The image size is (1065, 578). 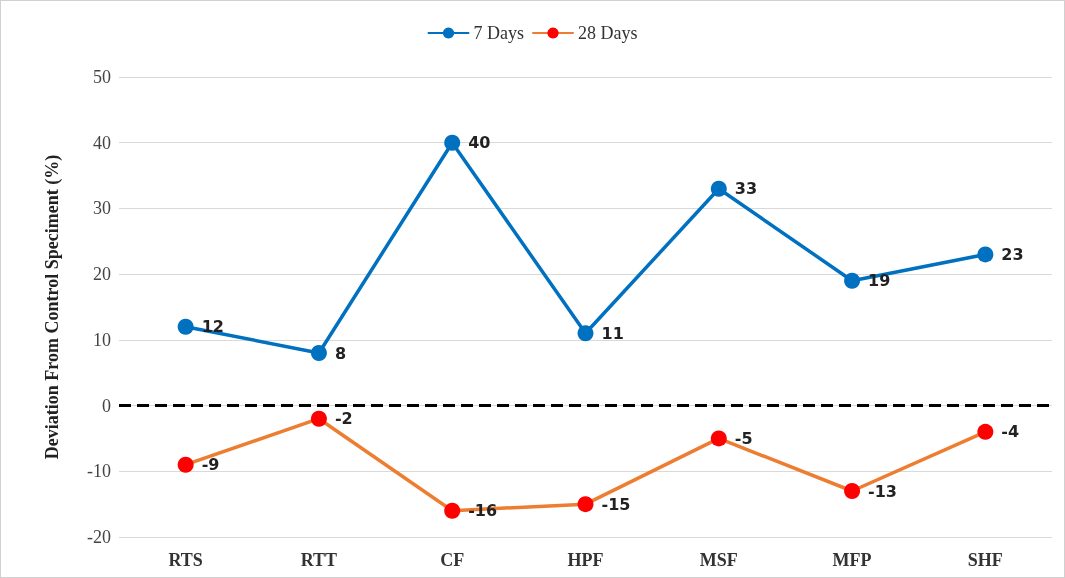 What do you see at coordinates (718, 560) in the screenshot?
I see `x-tick-label: MSF` at bounding box center [718, 560].